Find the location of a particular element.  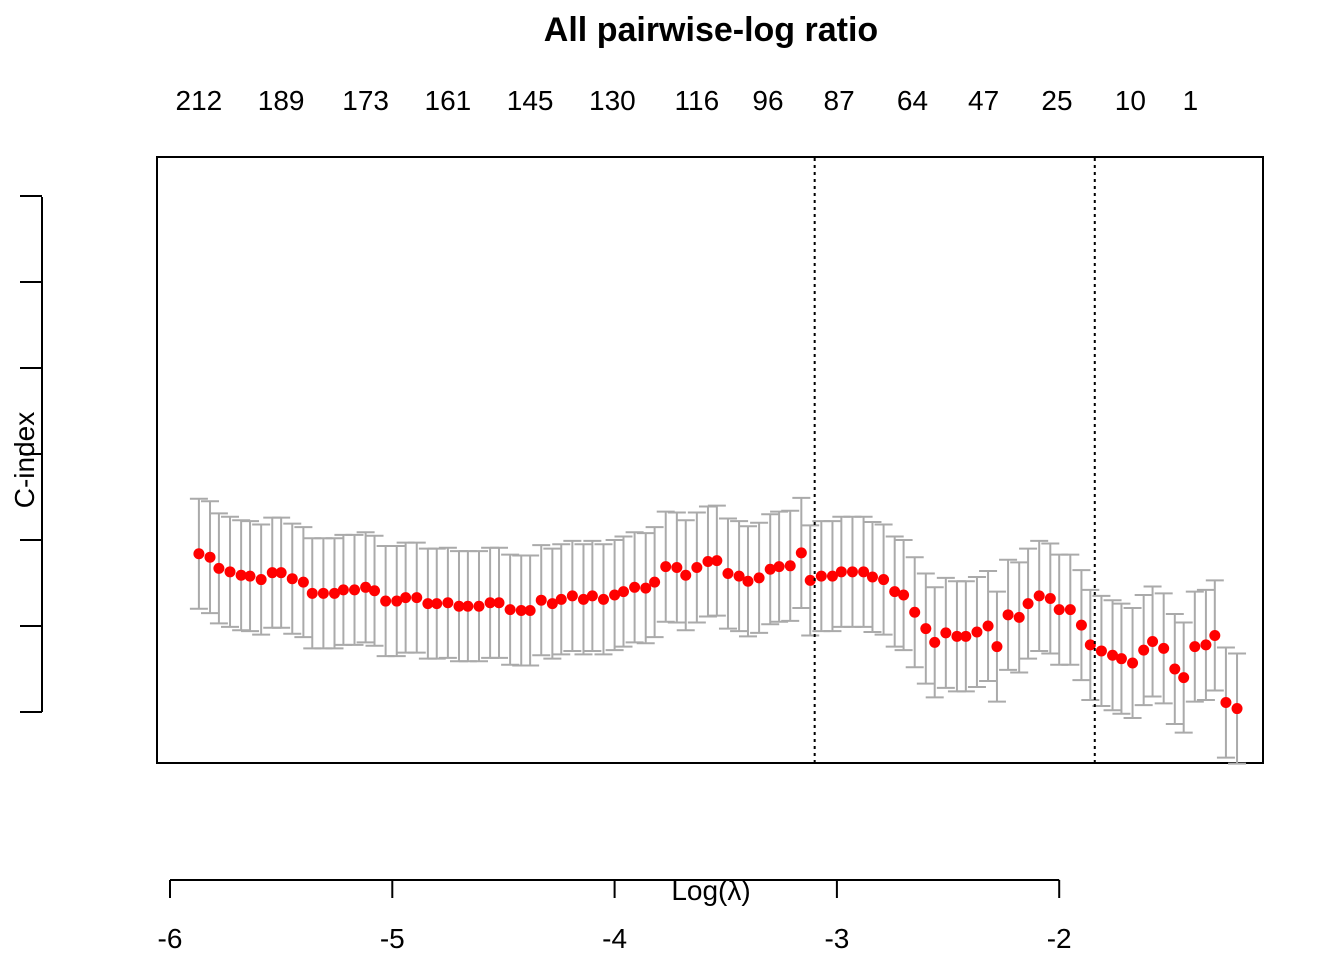

top-tick-label: 145 is located at coordinates (530, 100).